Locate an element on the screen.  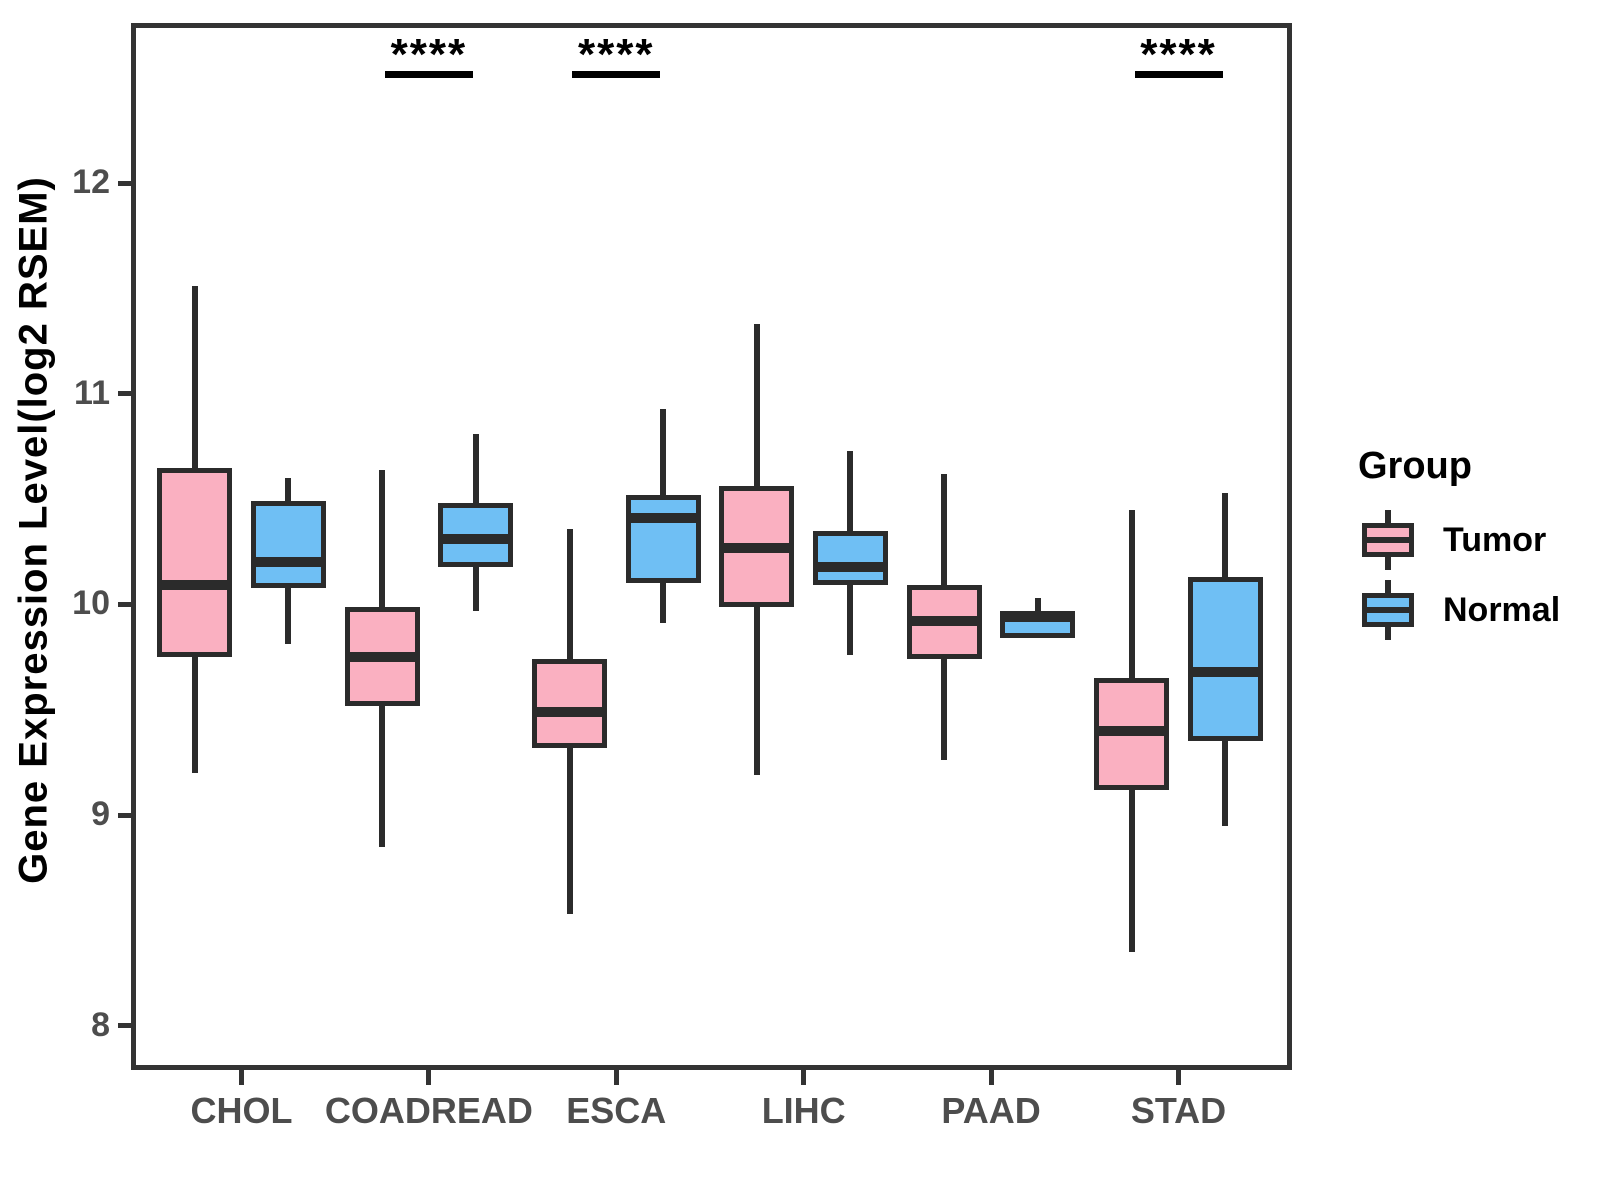
median-tumor-stad is located at coordinates (1132, 730).